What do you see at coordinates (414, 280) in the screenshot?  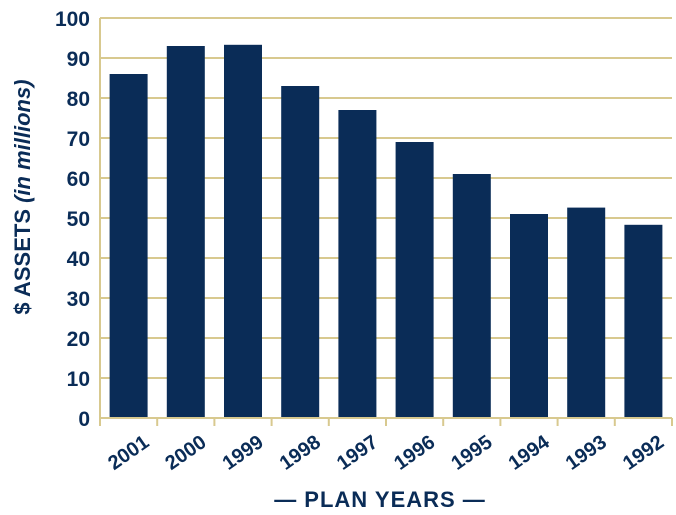 I see `bar-1996` at bounding box center [414, 280].